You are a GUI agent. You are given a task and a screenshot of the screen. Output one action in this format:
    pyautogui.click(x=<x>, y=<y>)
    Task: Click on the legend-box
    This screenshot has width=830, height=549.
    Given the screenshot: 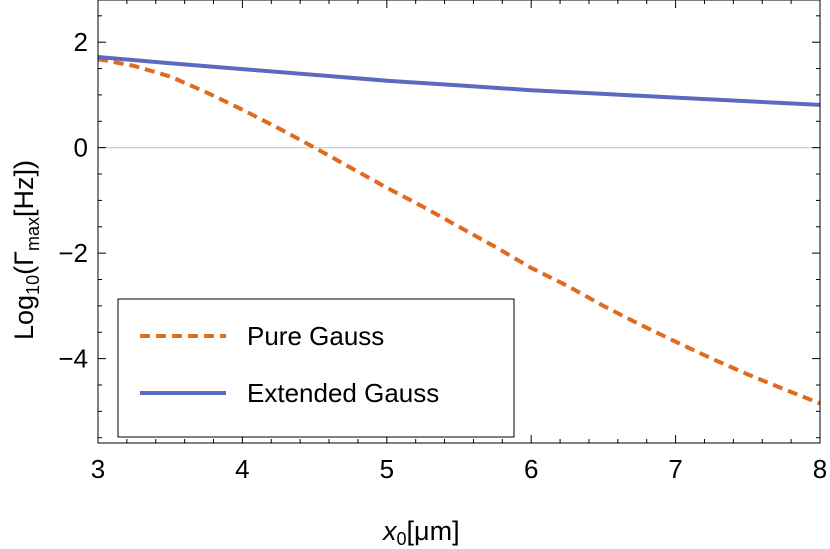 What is the action you would take?
    pyautogui.click(x=316, y=368)
    